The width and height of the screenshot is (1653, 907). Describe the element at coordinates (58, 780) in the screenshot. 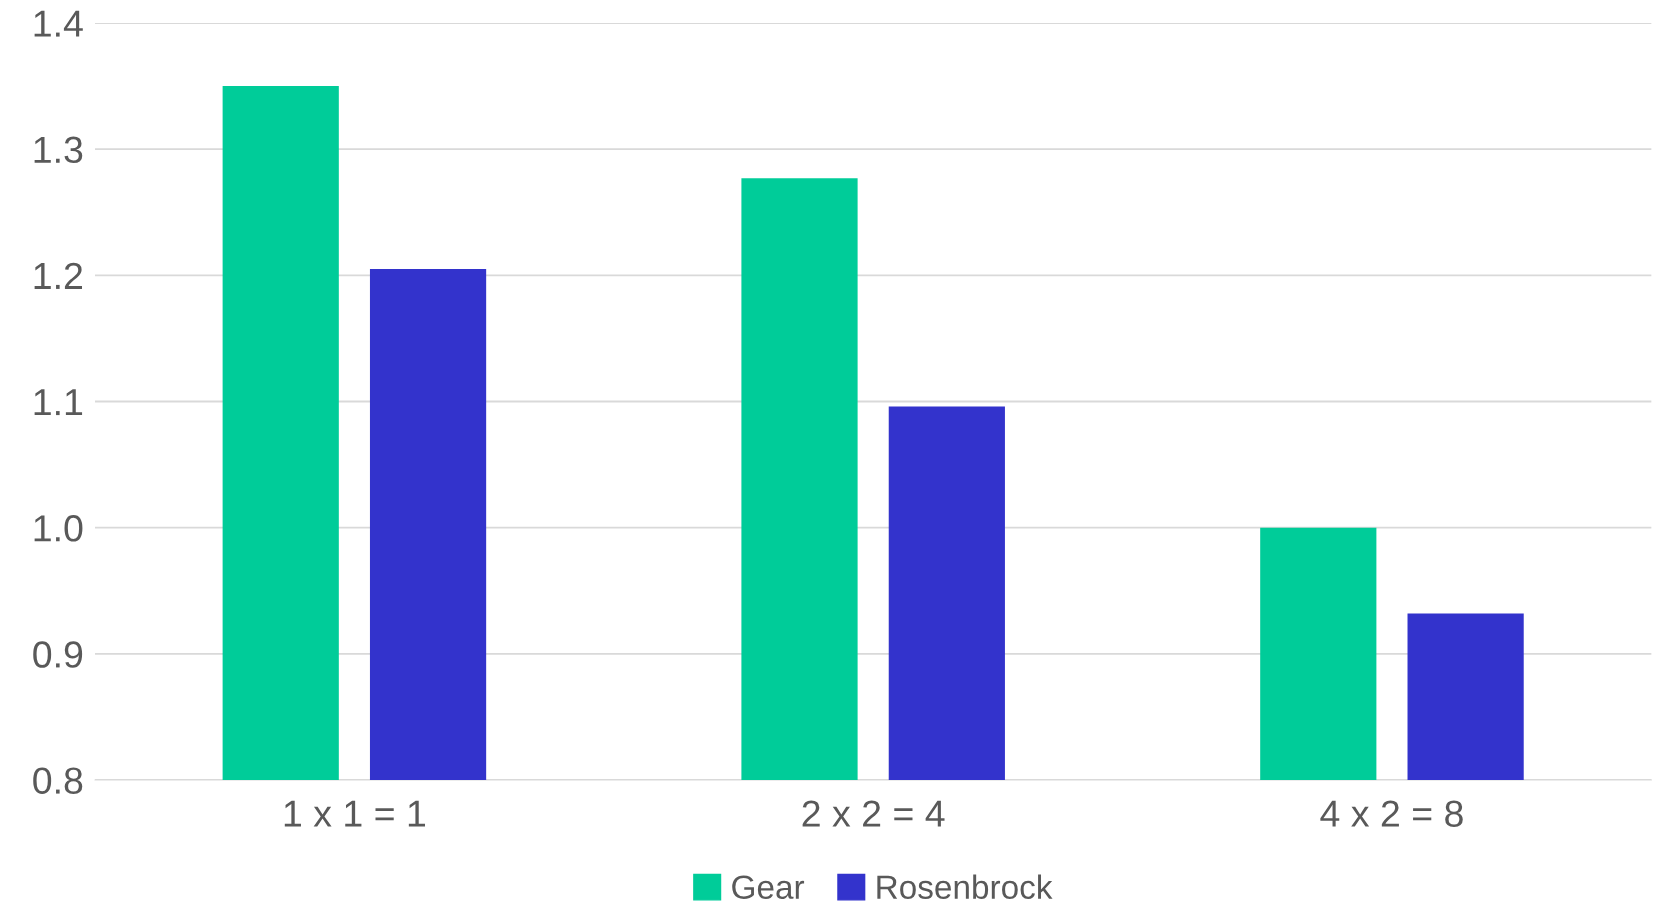

I see `y-tick-label: 0.8` at that location.